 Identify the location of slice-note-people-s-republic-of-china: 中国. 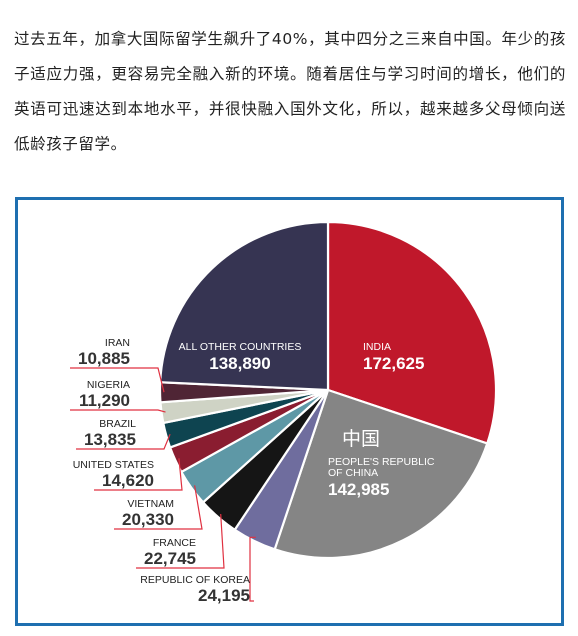
(361, 439).